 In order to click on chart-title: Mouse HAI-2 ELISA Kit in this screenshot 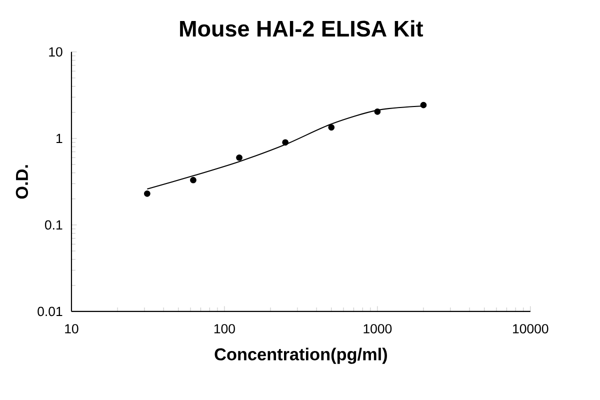, I will do `click(302, 28)`.